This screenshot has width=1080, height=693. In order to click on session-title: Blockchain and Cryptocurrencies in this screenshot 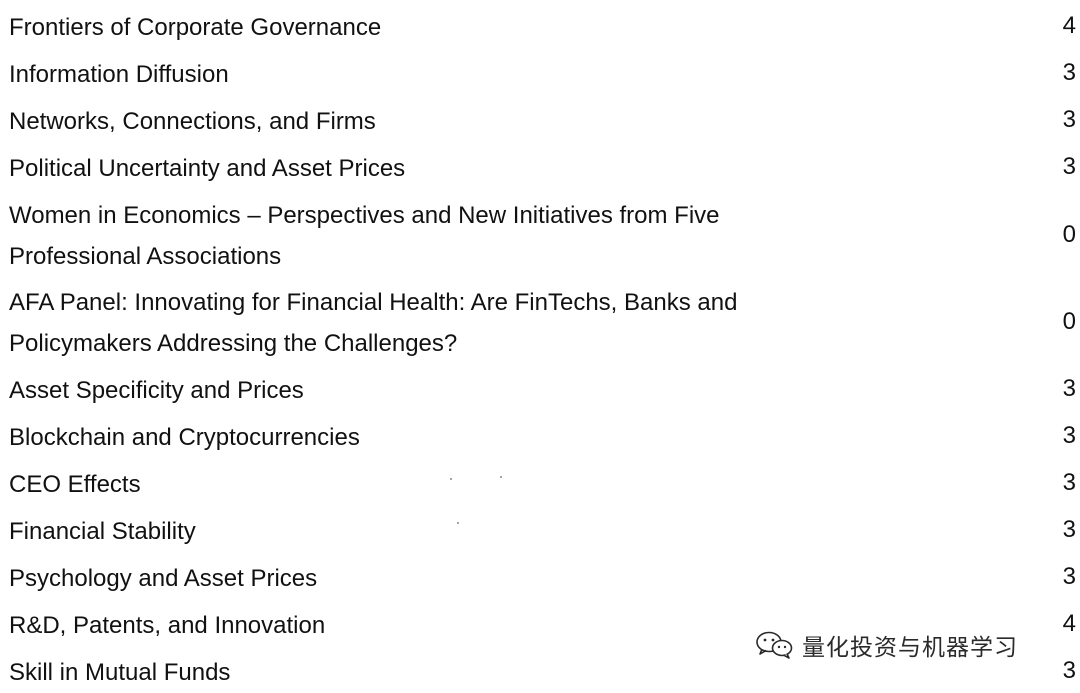, I will do `click(184, 437)`.